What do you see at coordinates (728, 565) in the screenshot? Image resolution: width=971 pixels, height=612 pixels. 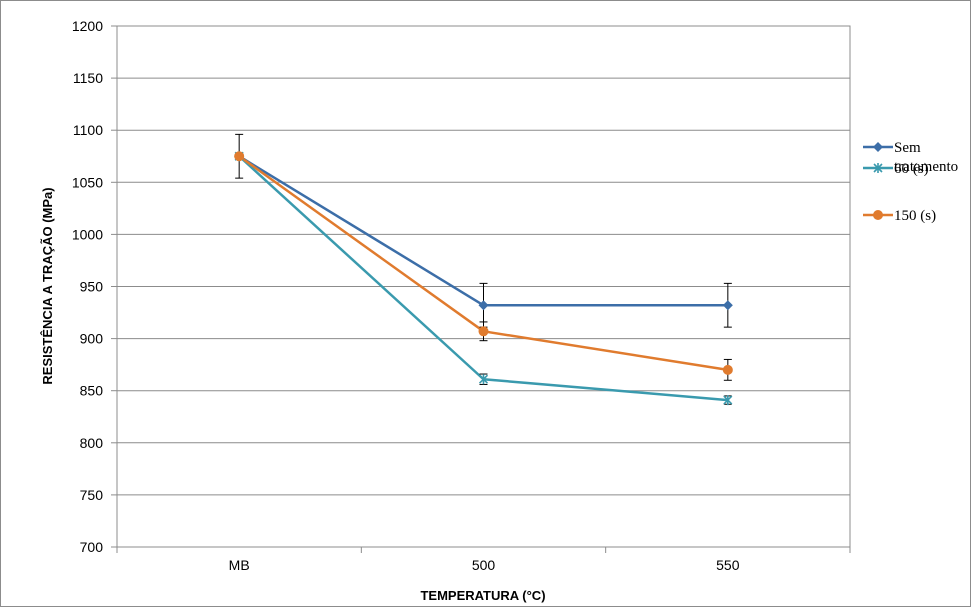 I see `x-tick-label: 550` at bounding box center [728, 565].